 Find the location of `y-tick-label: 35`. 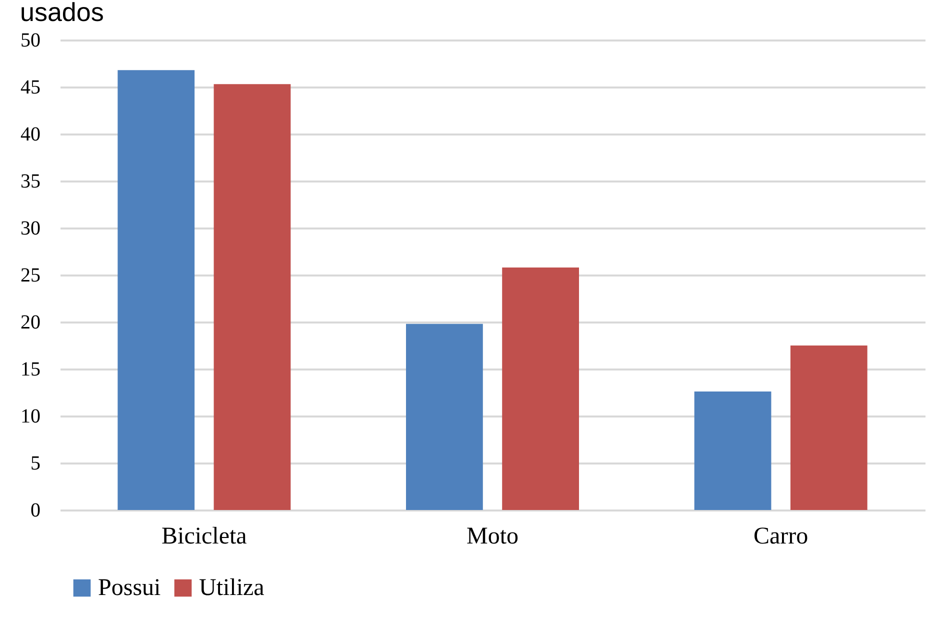

y-tick-label: 35 is located at coordinates (30, 181).